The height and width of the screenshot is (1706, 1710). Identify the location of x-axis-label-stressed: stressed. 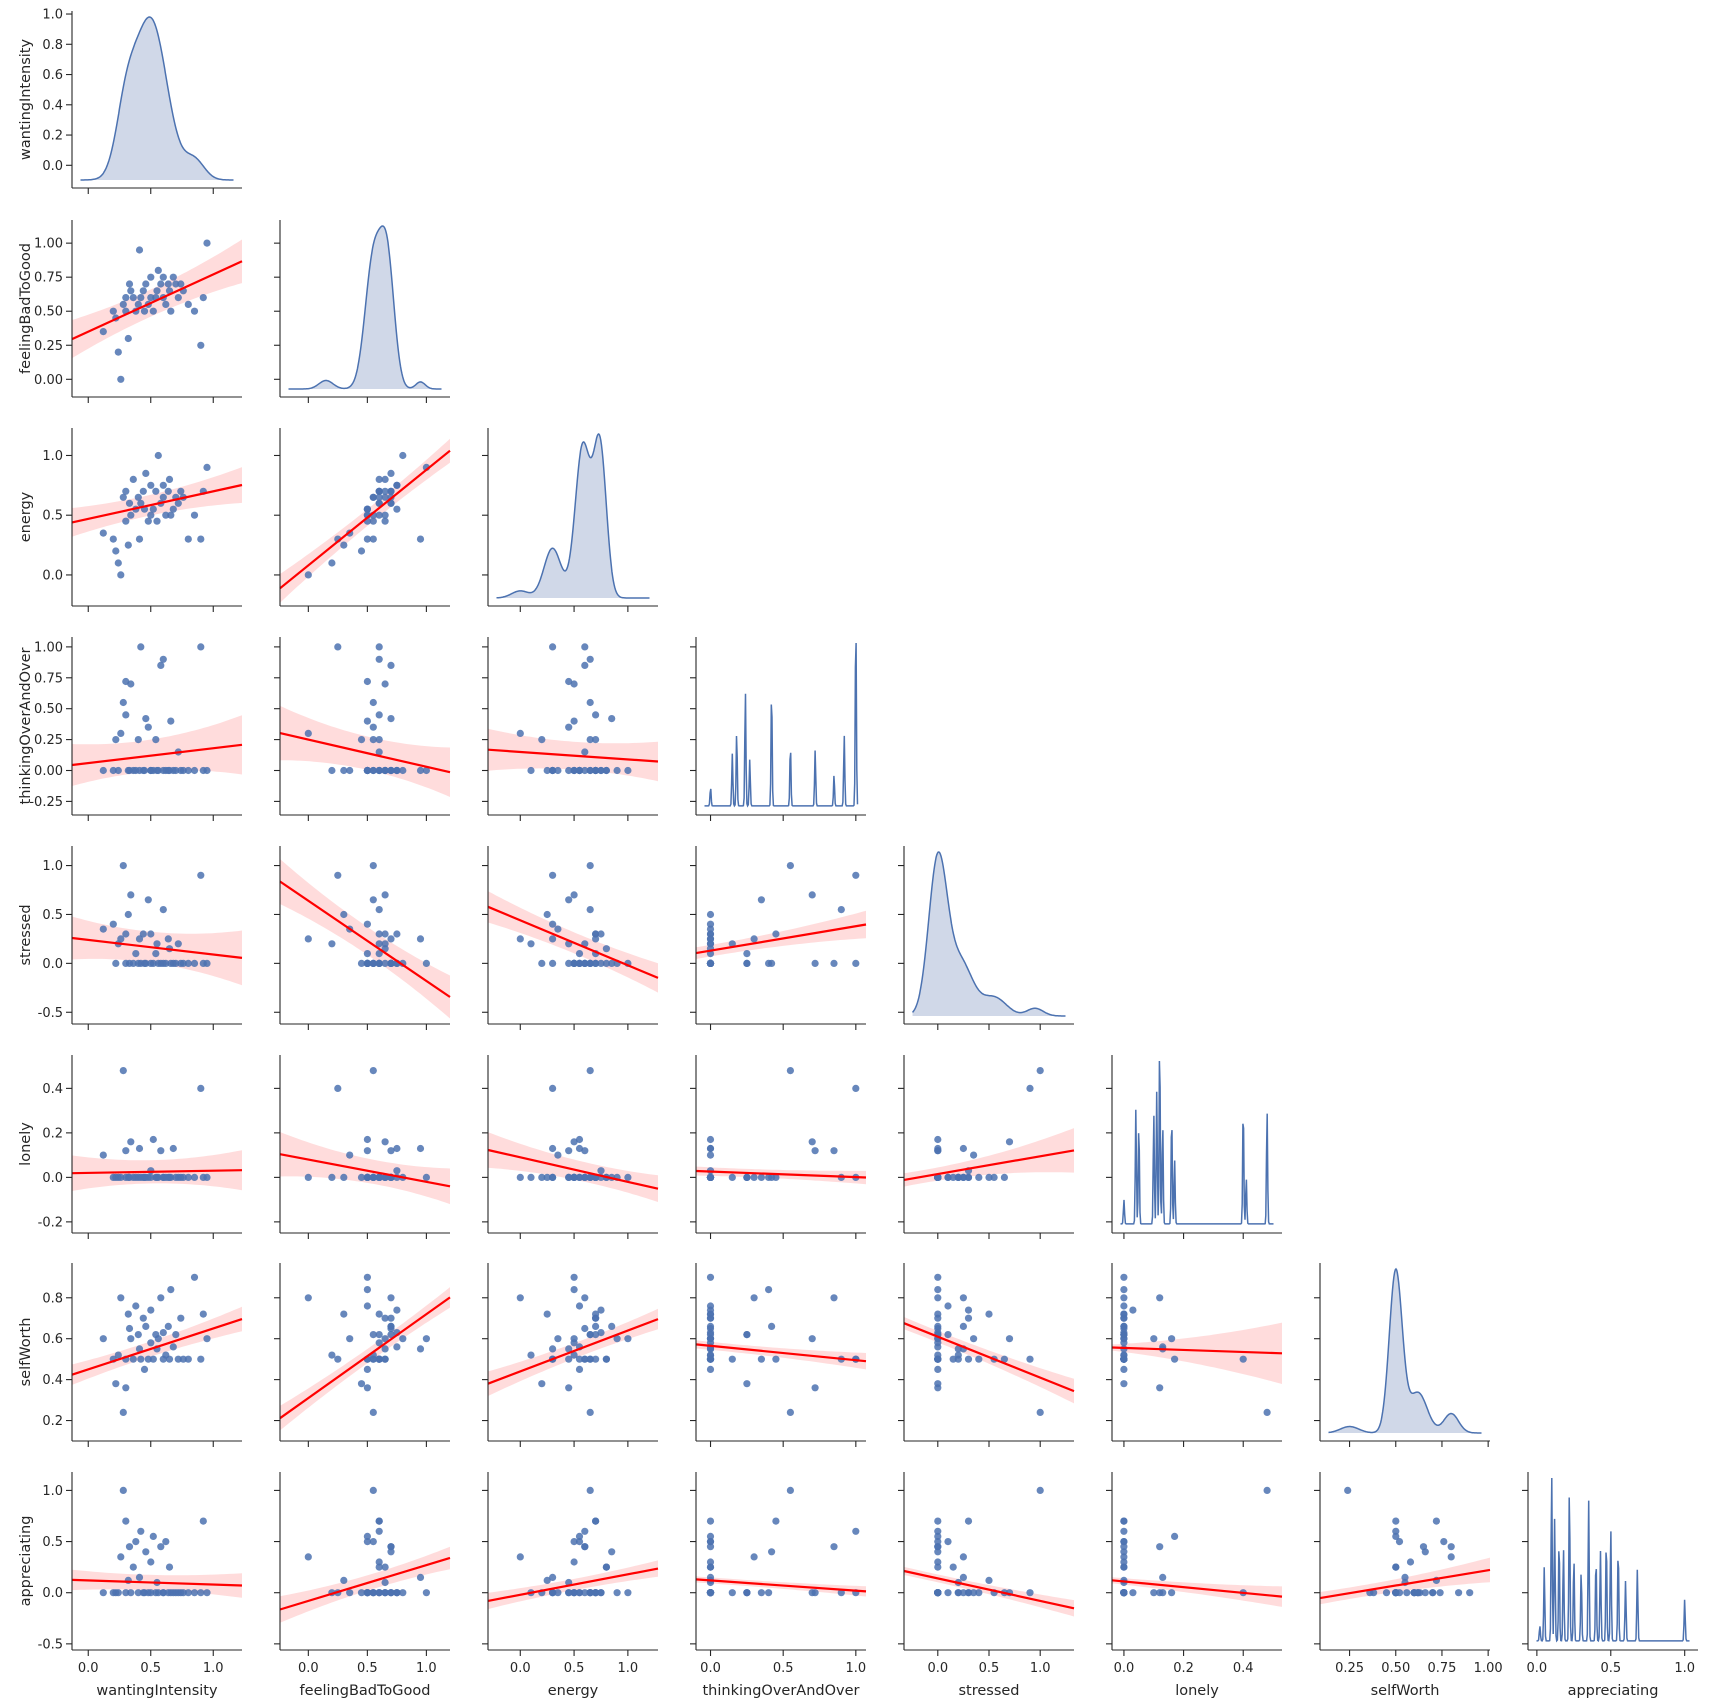
(988, 1691).